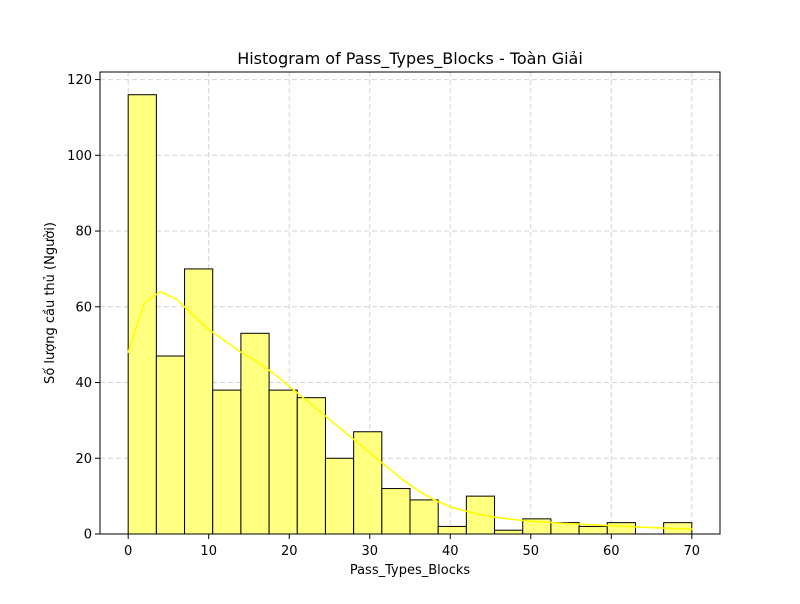  What do you see at coordinates (692, 551) in the screenshot?
I see `x-tick-label: 70` at bounding box center [692, 551].